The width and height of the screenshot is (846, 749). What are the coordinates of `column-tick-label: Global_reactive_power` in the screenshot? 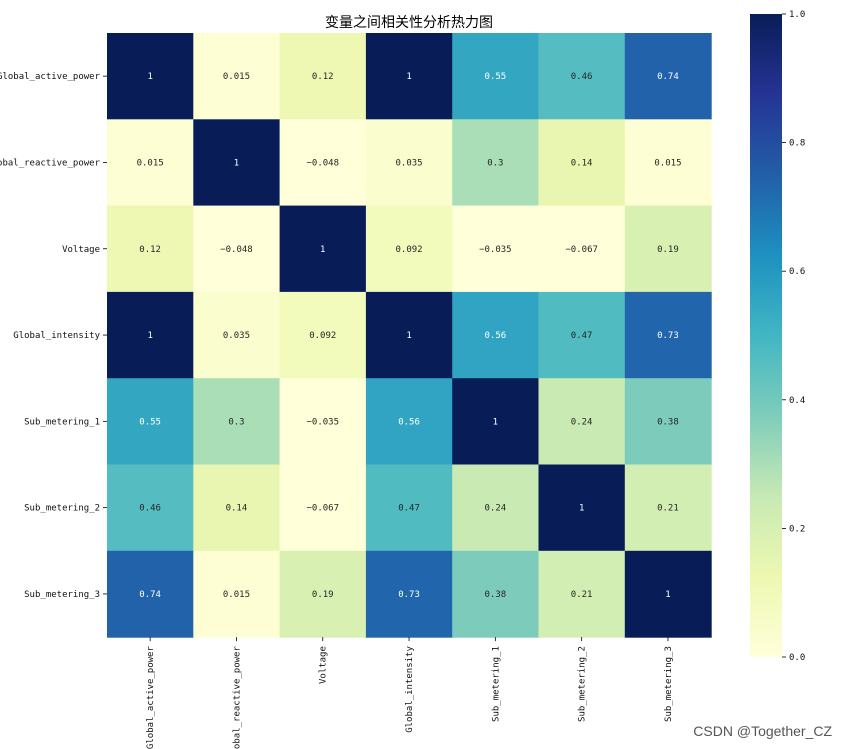 It's located at (237, 697).